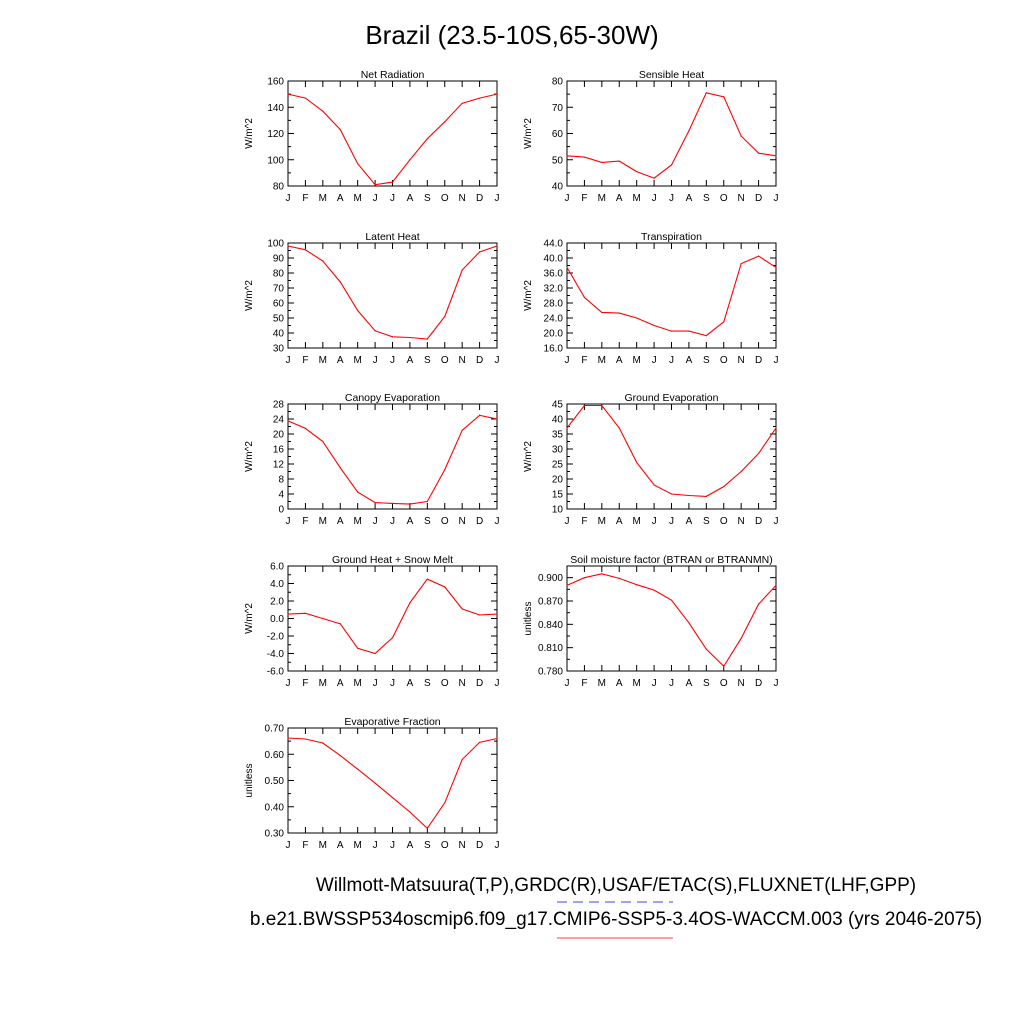 The width and height of the screenshot is (1024, 1024). Describe the element at coordinates (671, 560) in the screenshot. I see `panel-title-soil-moisture-factor-btran-or-btranmn: Soil moisture factor (BTRAN or BTRANMN)` at that location.